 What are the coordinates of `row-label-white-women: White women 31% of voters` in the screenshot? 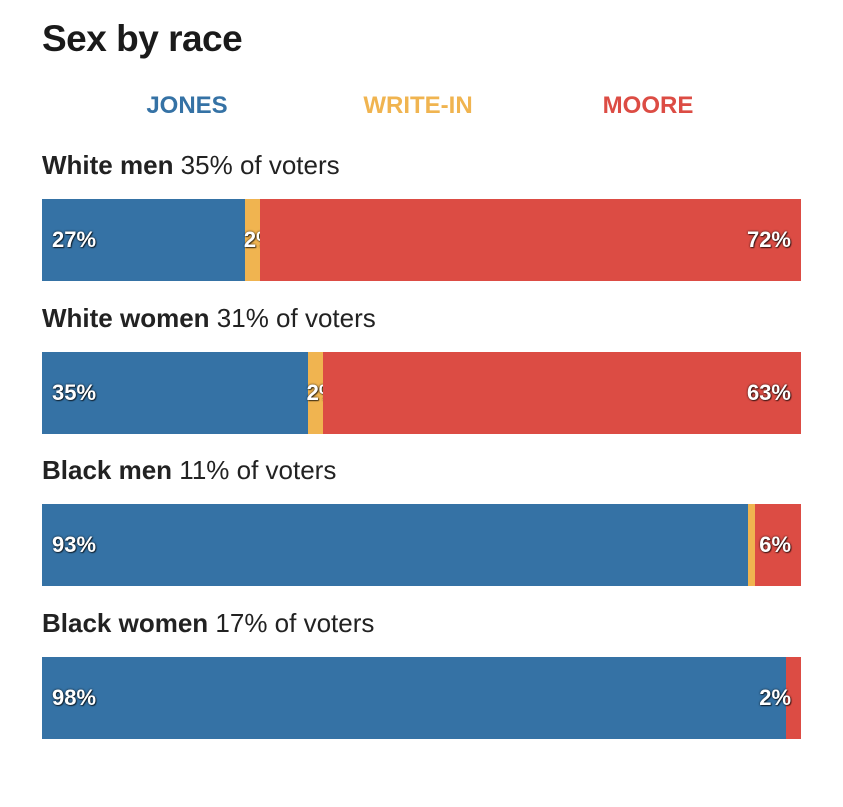 It's located at (209, 318).